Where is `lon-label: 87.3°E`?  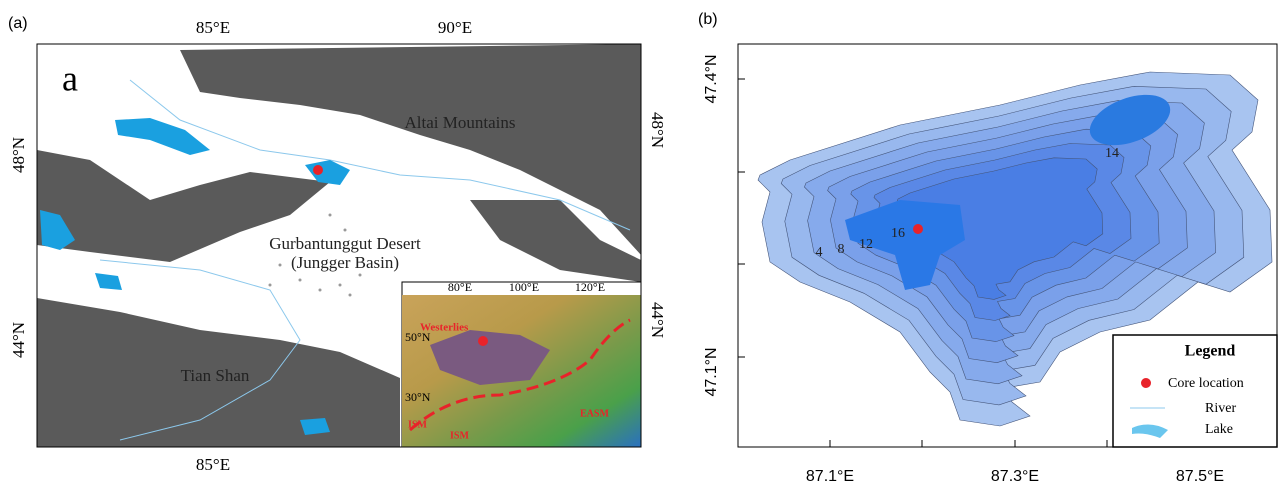 lon-label: 87.3°E is located at coordinates (1015, 476).